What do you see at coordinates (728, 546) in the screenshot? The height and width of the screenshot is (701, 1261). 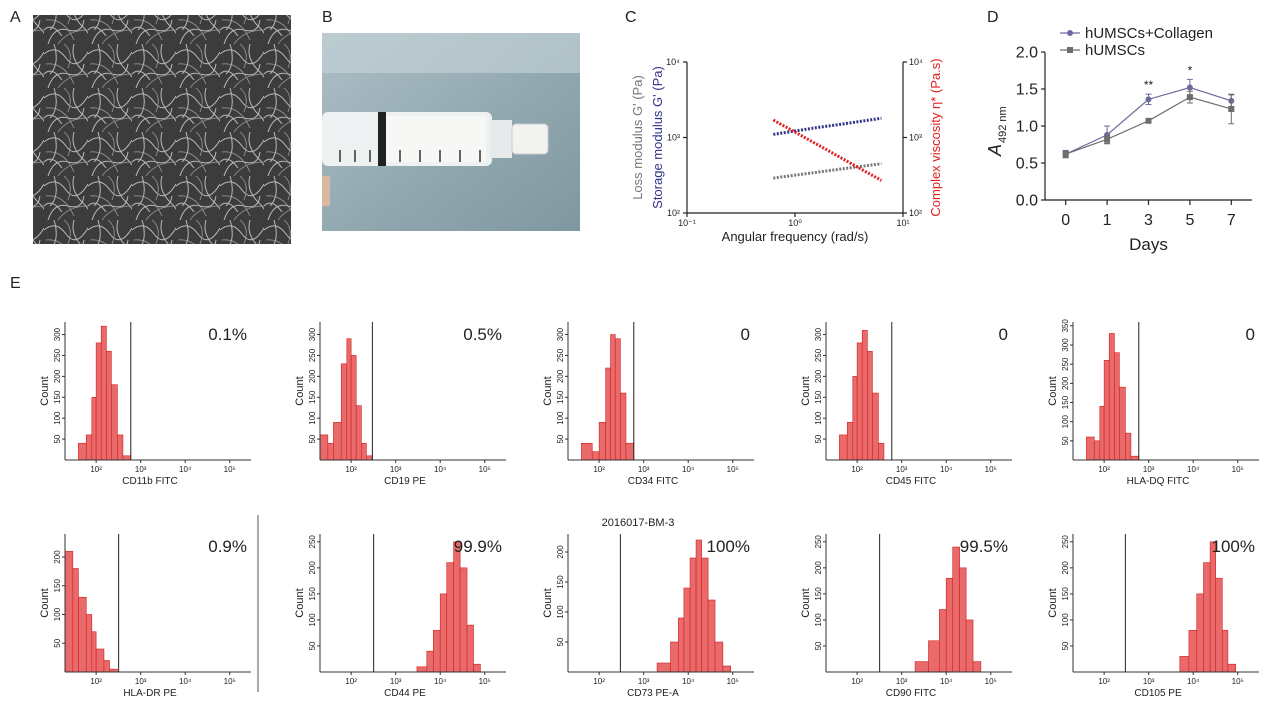 I see `gate-percent: 100%` at bounding box center [728, 546].